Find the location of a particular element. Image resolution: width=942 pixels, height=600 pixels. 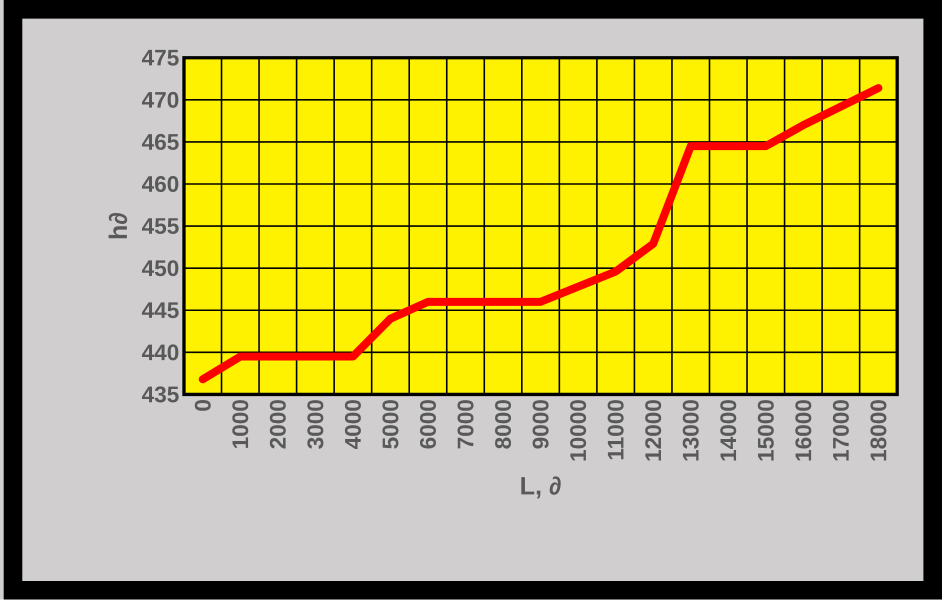

y-tick-label: 465 is located at coordinates (160, 142).